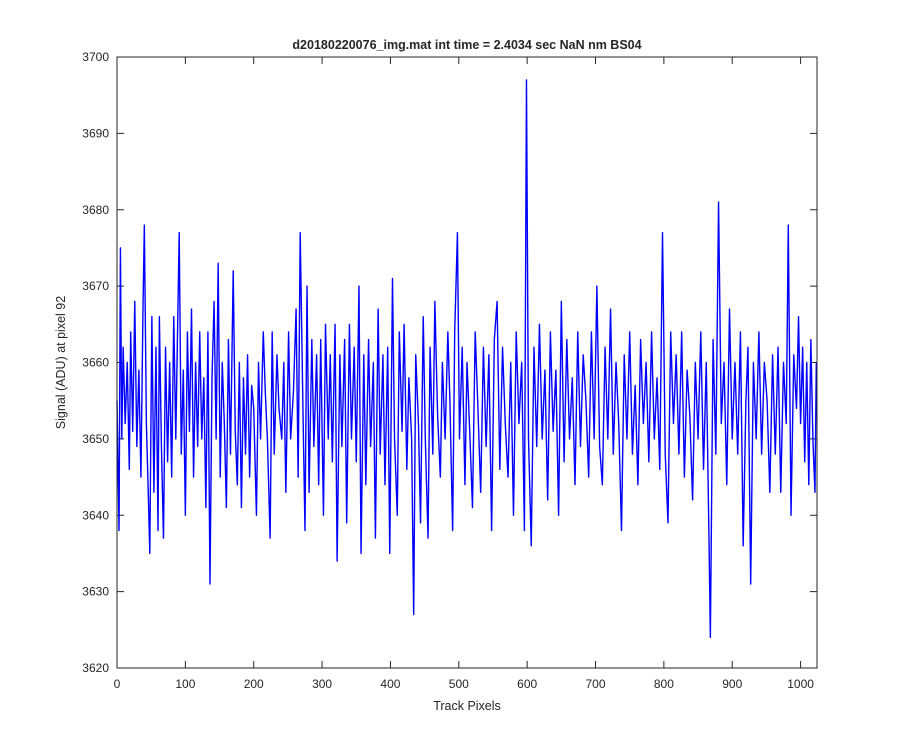 The height and width of the screenshot is (750, 900). Describe the element at coordinates (254, 684) in the screenshot. I see `x-tick-label: 200` at that location.